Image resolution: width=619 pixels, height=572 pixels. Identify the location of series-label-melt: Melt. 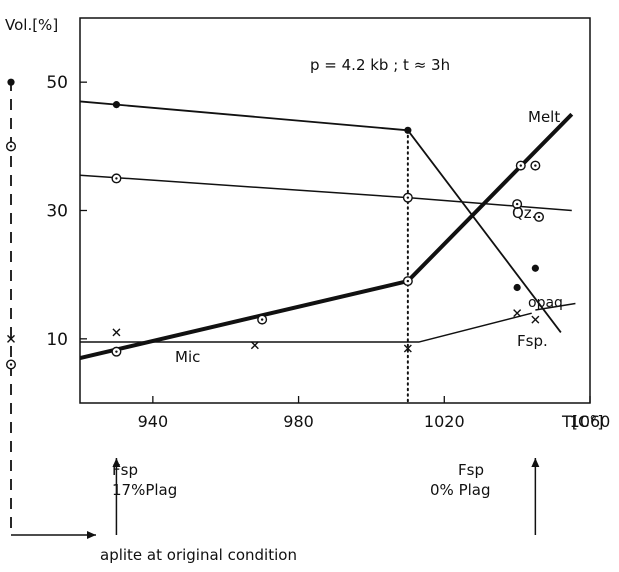
(544, 117).